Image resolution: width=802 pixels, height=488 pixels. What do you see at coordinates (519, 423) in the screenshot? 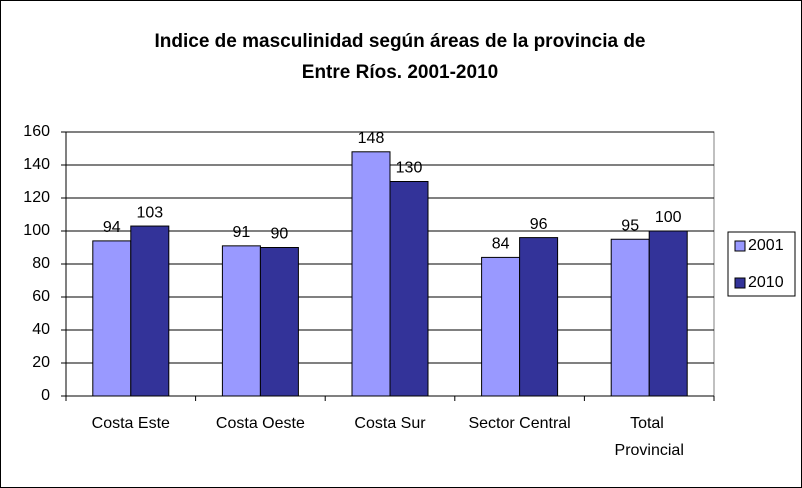
I see `x-tick-label: Sector Central` at bounding box center [519, 423].